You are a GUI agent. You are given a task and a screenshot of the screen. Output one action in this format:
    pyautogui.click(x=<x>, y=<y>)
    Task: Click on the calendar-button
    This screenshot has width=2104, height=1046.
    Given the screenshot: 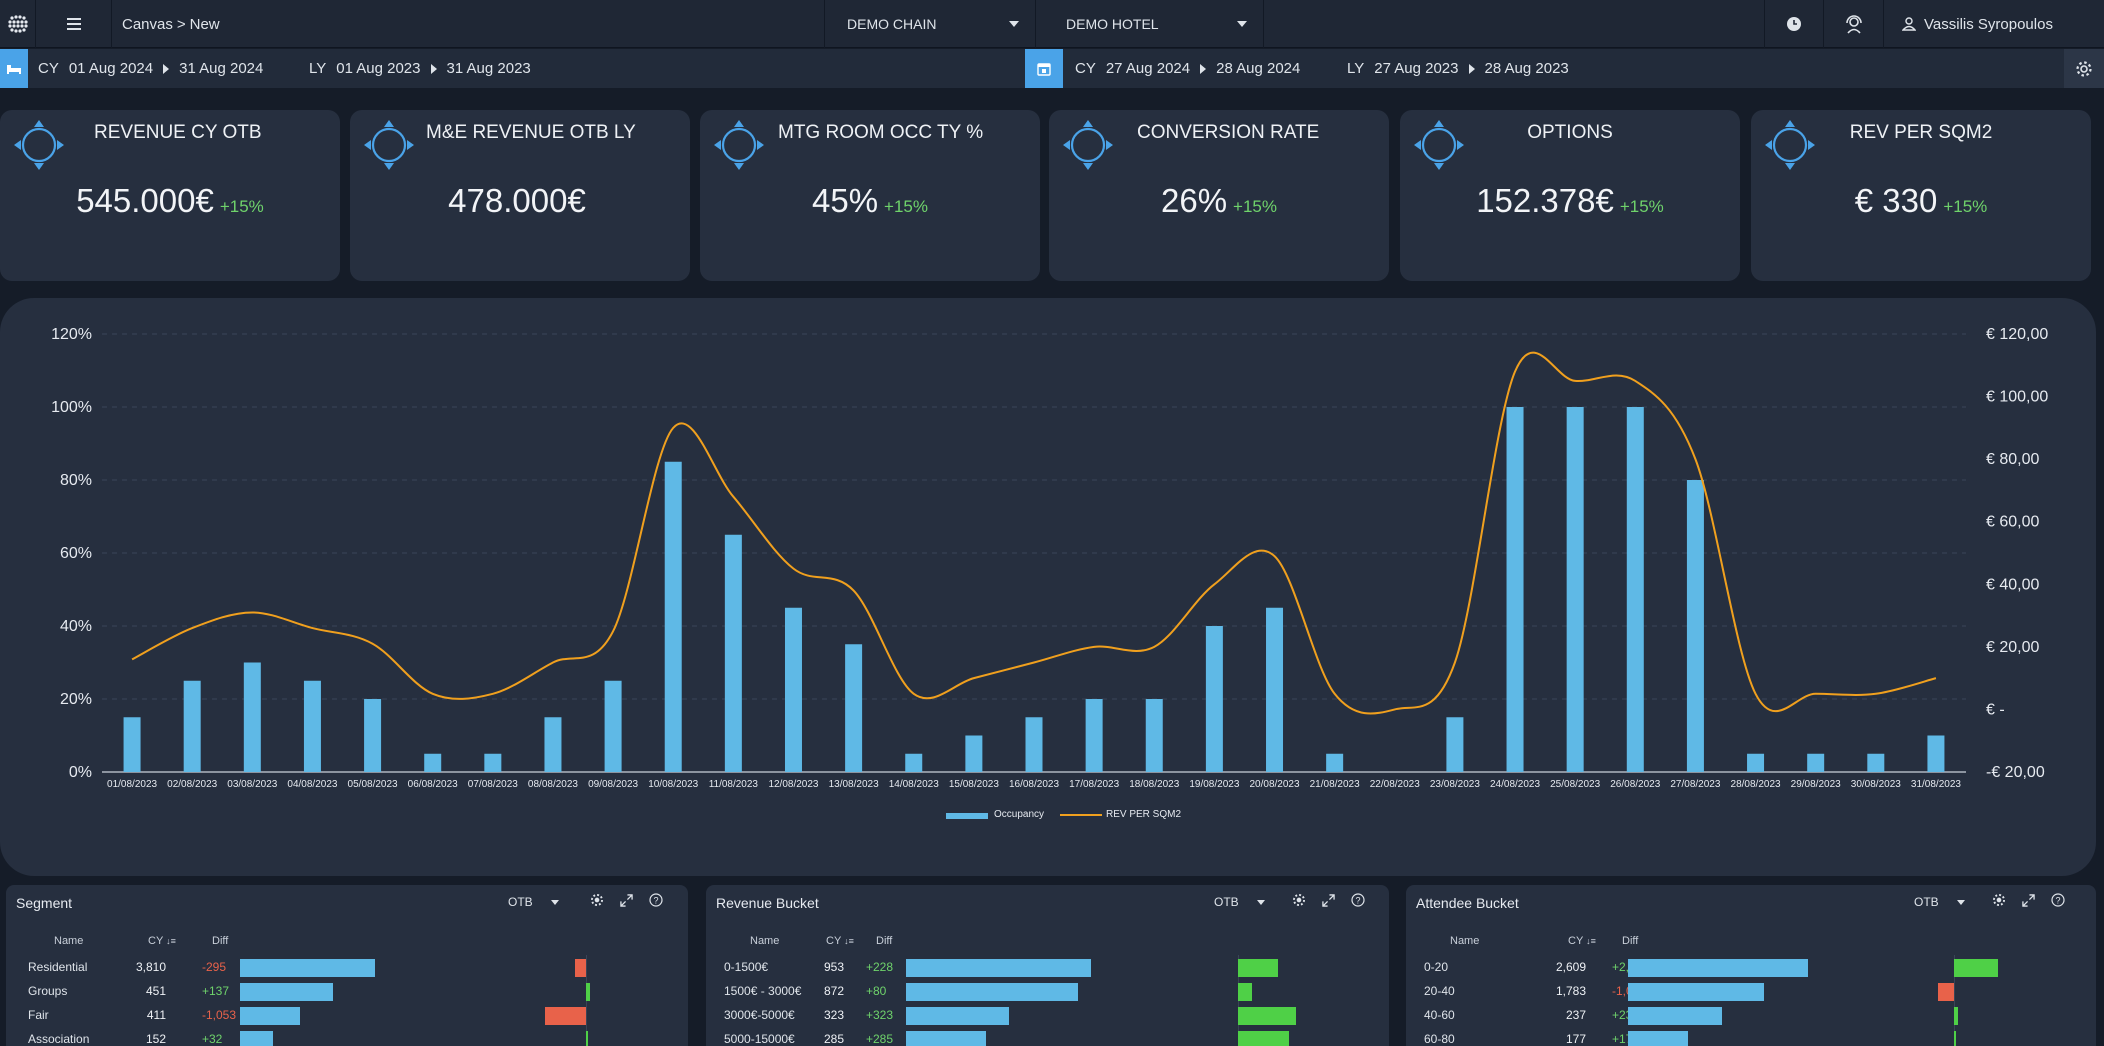 What is the action you would take?
    pyautogui.click(x=1044, y=68)
    